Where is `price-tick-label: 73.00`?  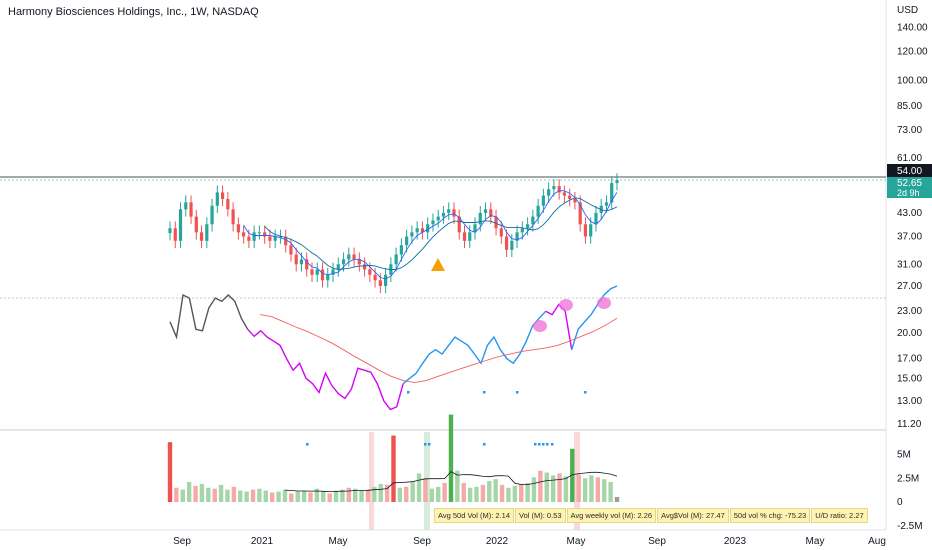 price-tick-label: 73.00 is located at coordinates (909, 130).